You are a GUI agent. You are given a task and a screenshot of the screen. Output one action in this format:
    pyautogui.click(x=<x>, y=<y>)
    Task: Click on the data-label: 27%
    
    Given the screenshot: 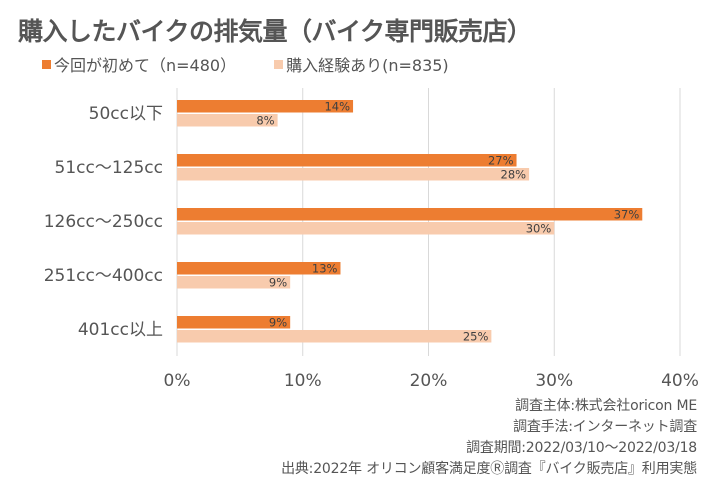 What is the action you would take?
    pyautogui.click(x=501, y=161)
    